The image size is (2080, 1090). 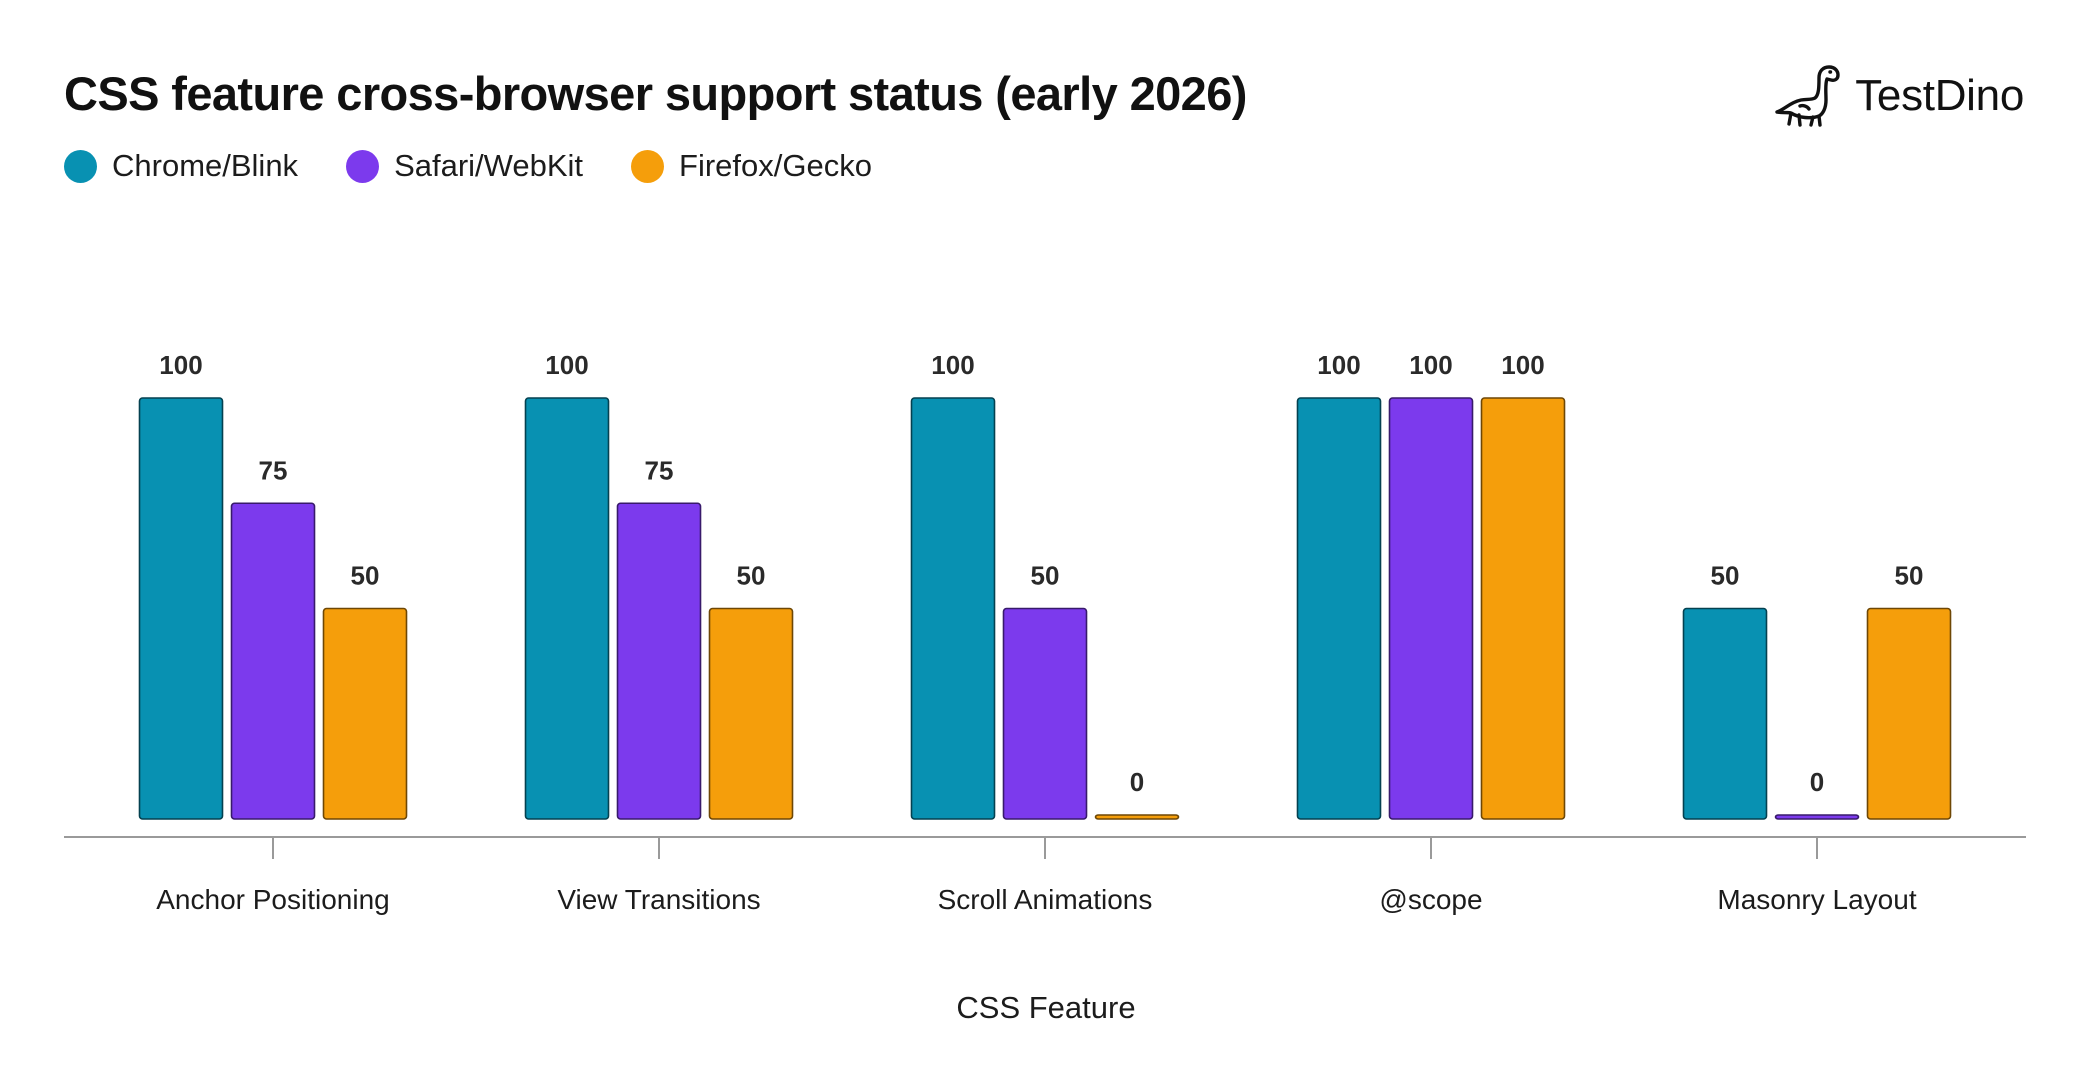 I want to click on value-label-masonry-layout-chrome: 50, so click(x=1725, y=576).